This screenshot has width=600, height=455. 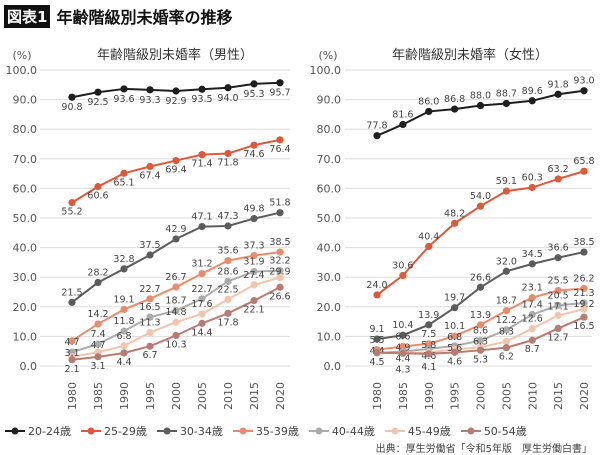 I want to click on data-label: 28.6, so click(x=227, y=271).